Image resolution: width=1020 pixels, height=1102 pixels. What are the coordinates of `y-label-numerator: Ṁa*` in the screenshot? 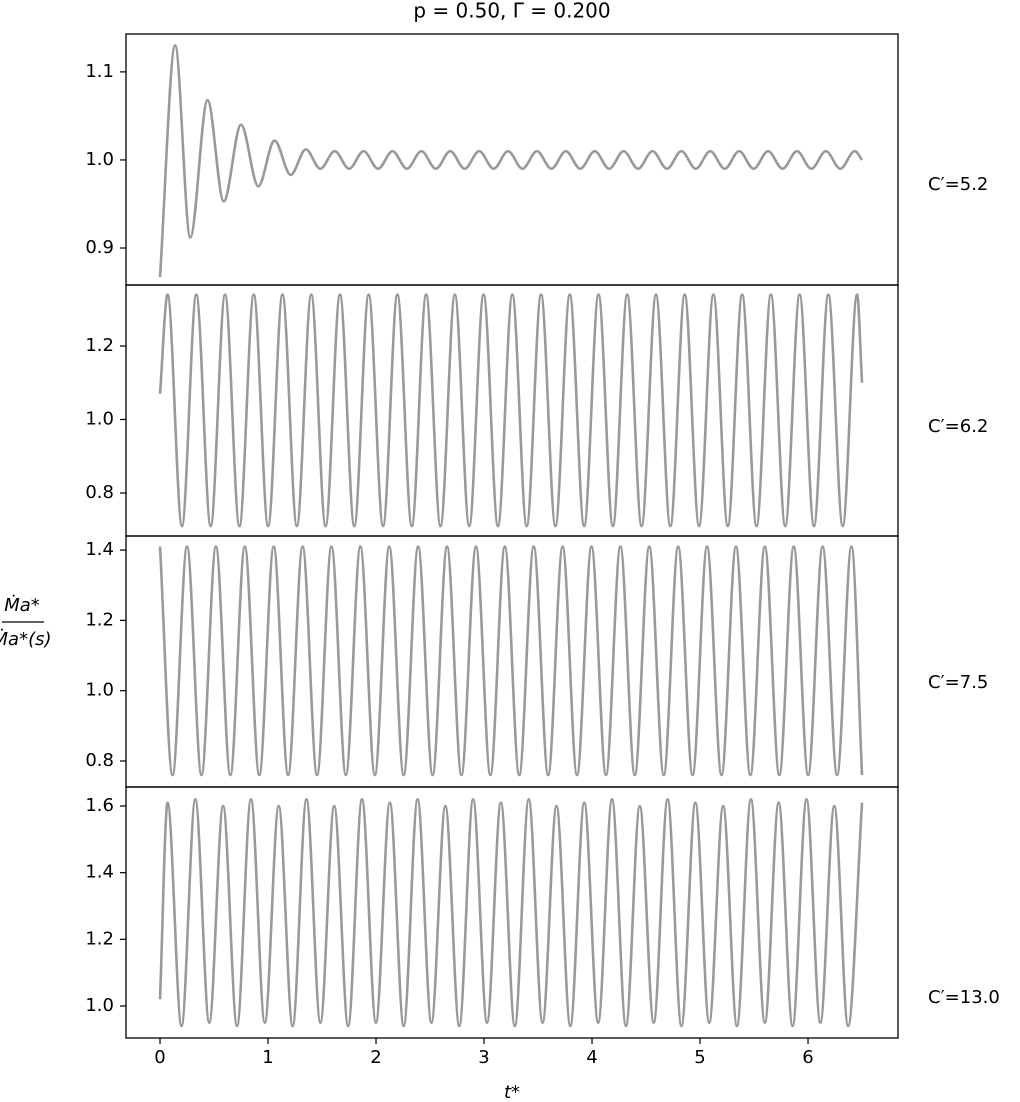 It's located at (22, 605).